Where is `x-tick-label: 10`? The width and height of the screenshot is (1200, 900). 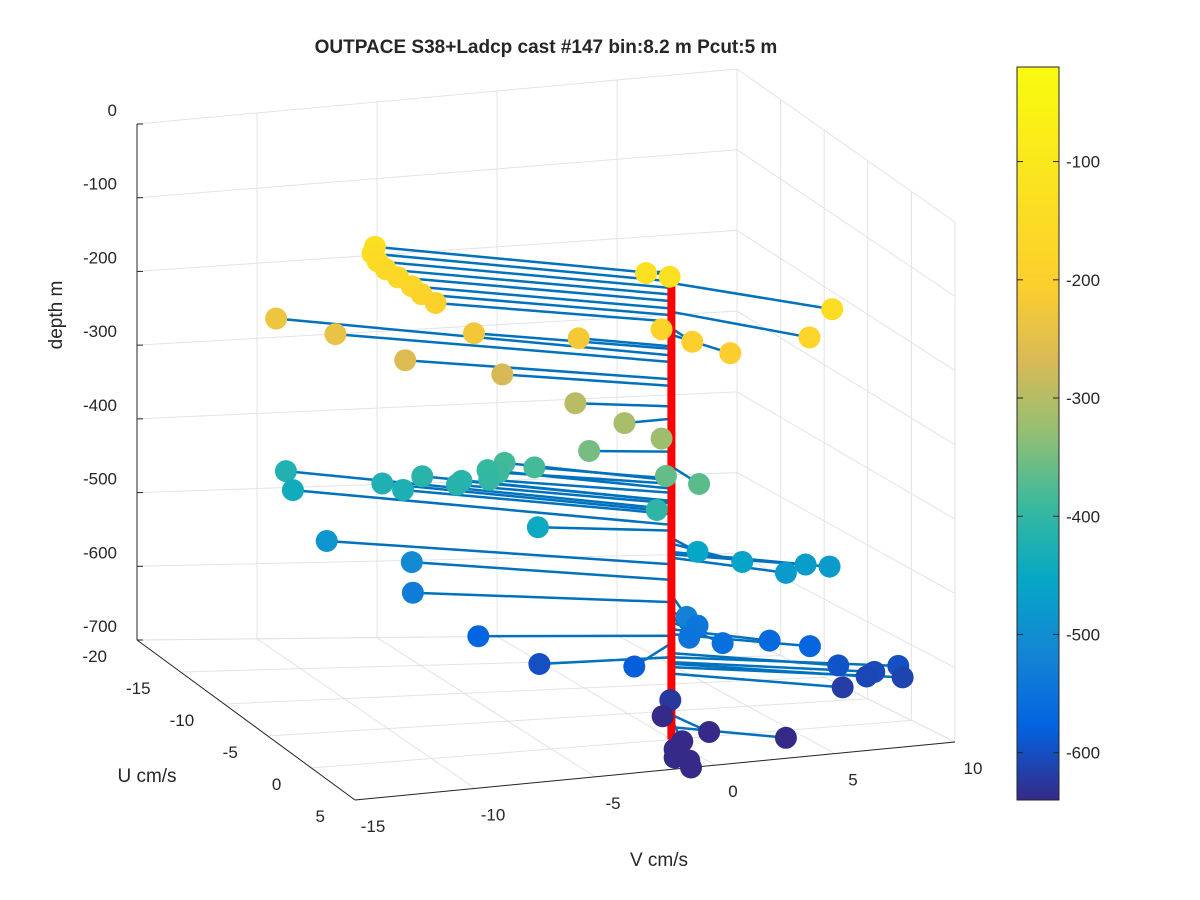 x-tick-label: 10 is located at coordinates (973, 768).